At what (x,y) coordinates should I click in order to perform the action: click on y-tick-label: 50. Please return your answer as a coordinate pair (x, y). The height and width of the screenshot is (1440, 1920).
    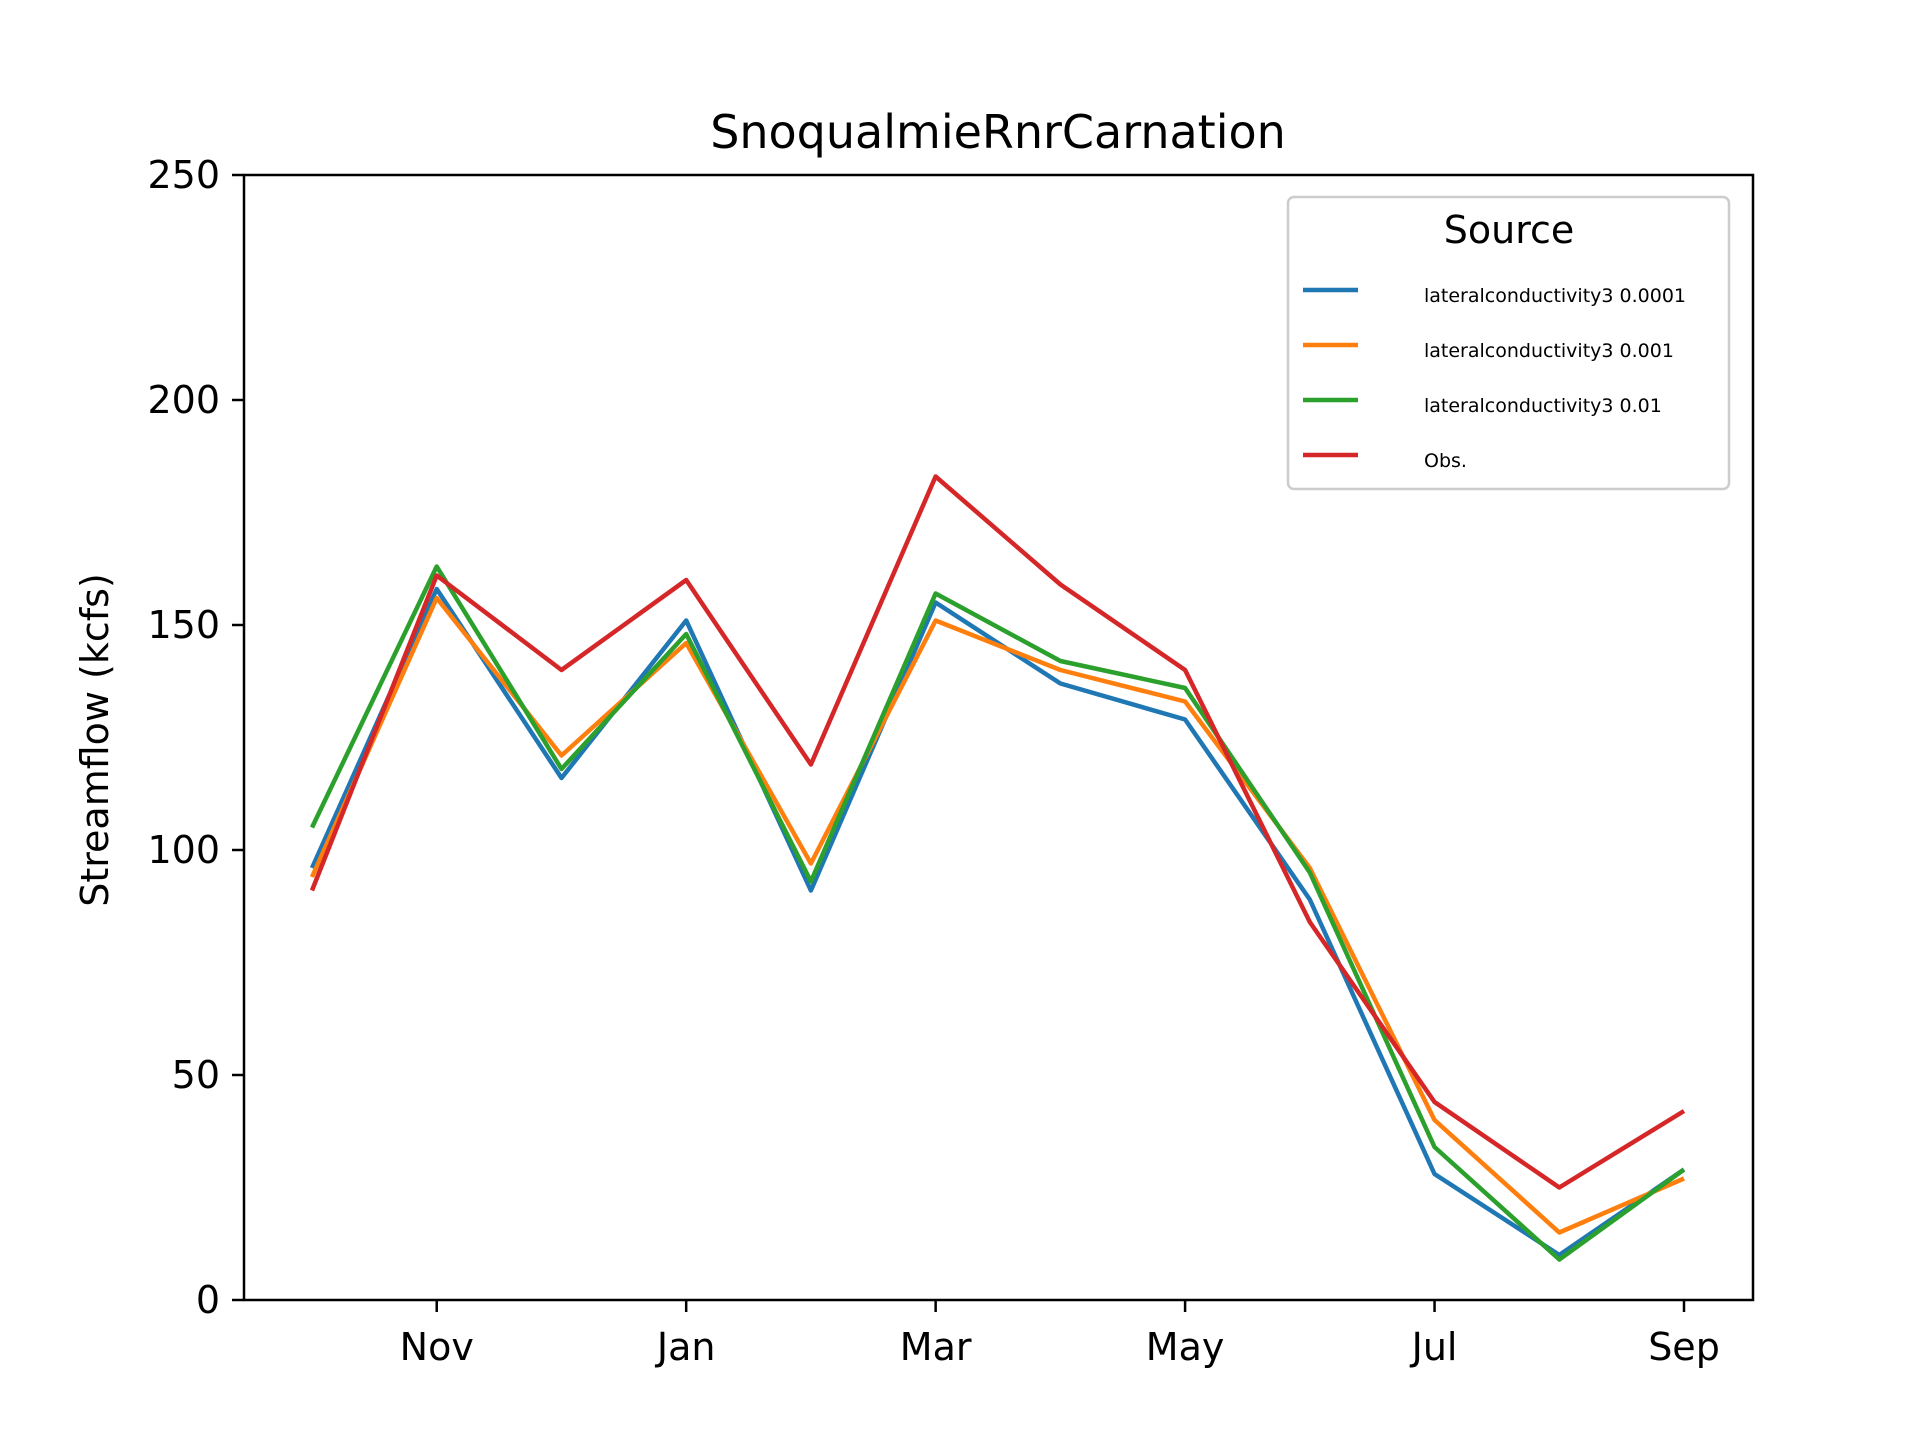
    Looking at the image, I should click on (196, 1075).